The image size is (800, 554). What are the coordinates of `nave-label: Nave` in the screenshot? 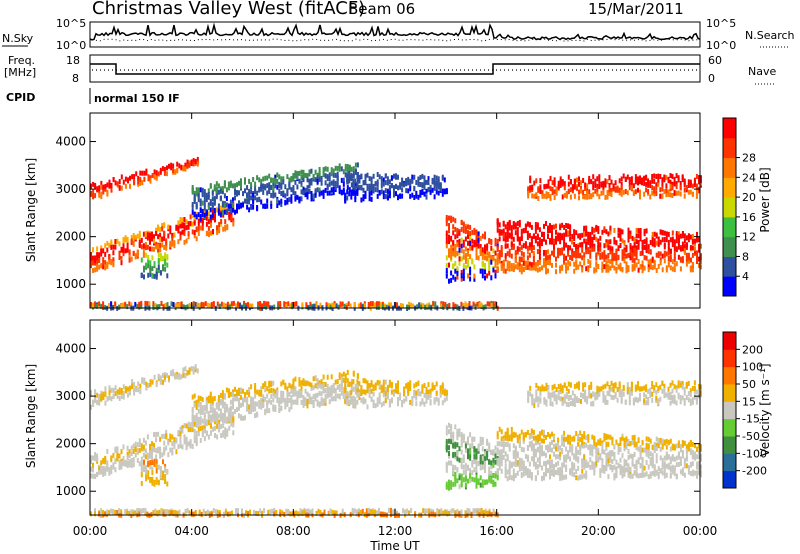 It's located at (762, 71).